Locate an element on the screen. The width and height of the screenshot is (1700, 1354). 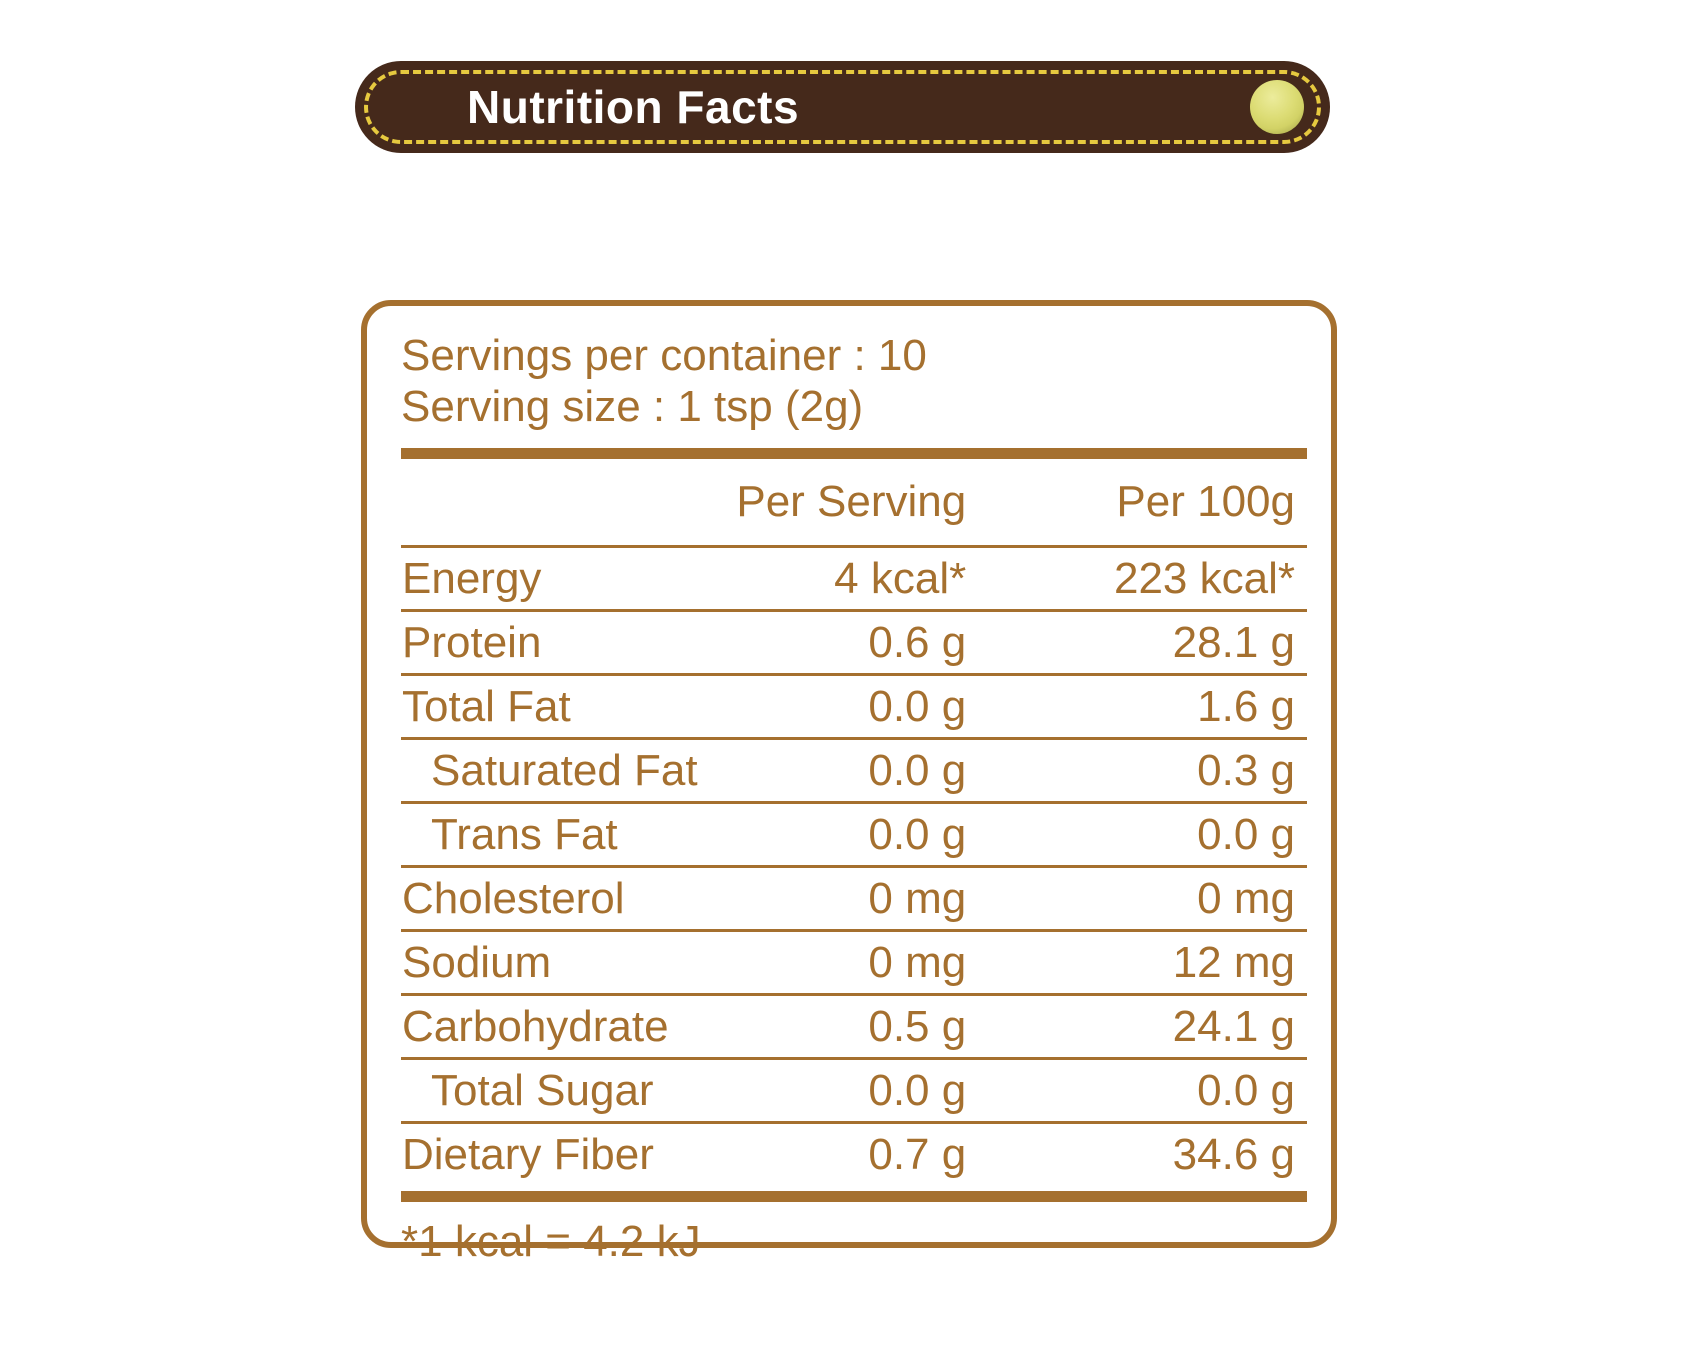
yellow-button-icon is located at coordinates (1277, 107).